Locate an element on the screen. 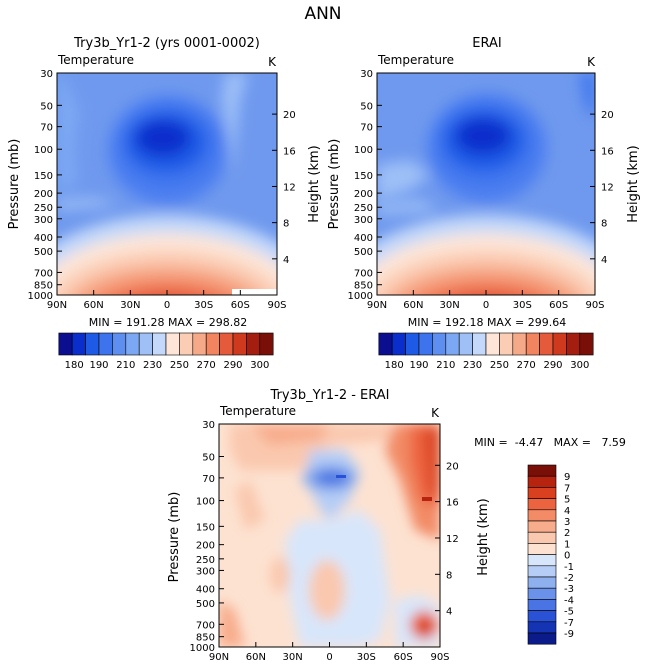 The height and width of the screenshot is (669, 647). colorbar-label: 2 is located at coordinates (567, 533).